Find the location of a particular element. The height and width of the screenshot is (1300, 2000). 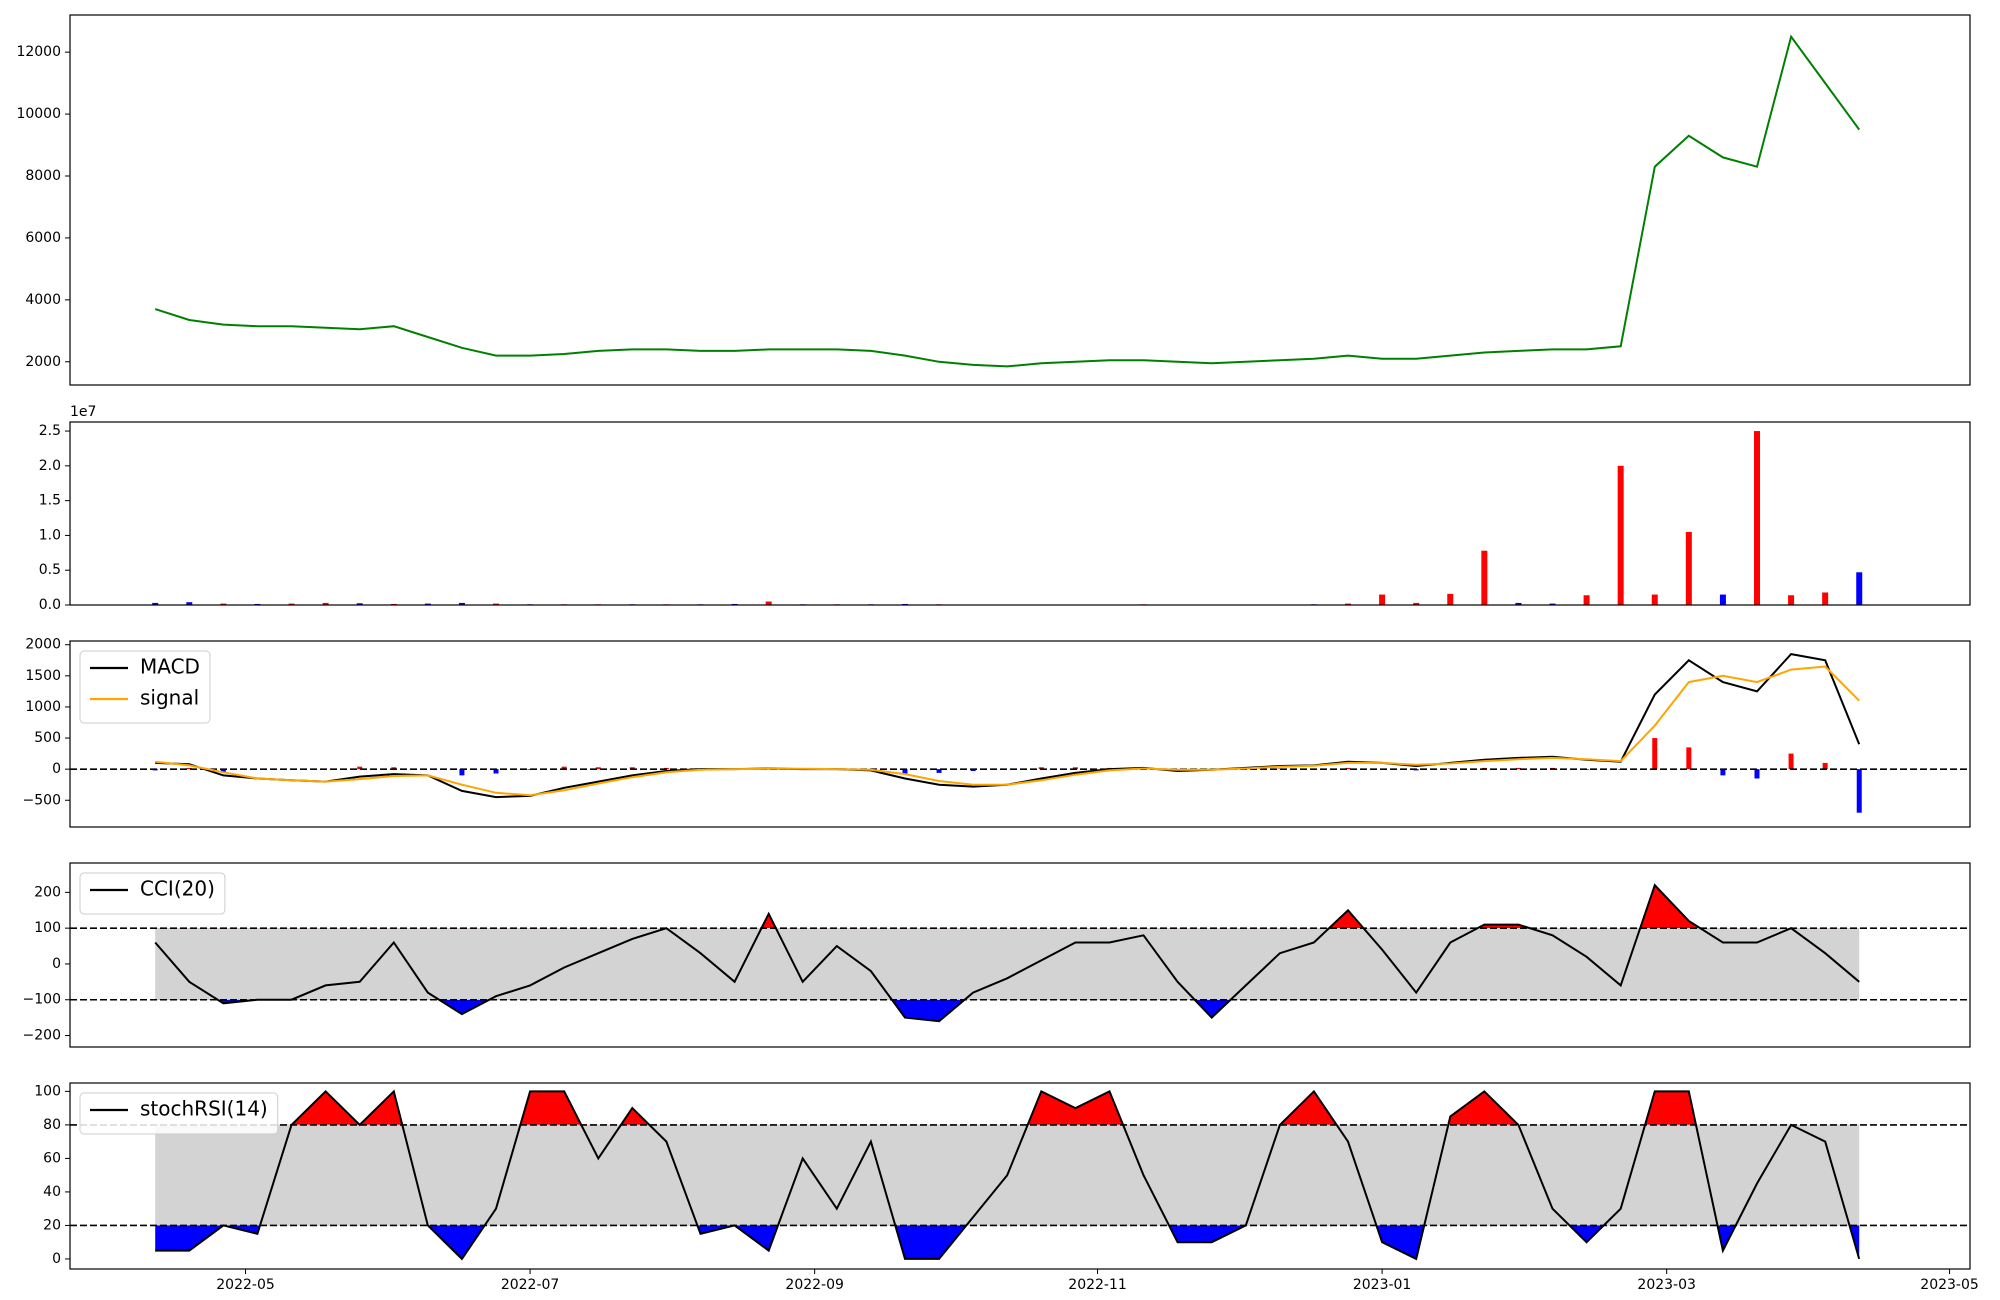

y-tick-label: 1.5 is located at coordinates (50, 501).